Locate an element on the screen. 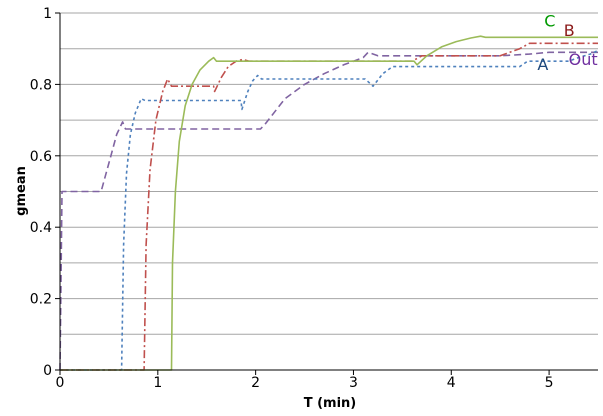 The width and height of the screenshot is (603, 416). x-tick-label: 4 is located at coordinates (451, 383).